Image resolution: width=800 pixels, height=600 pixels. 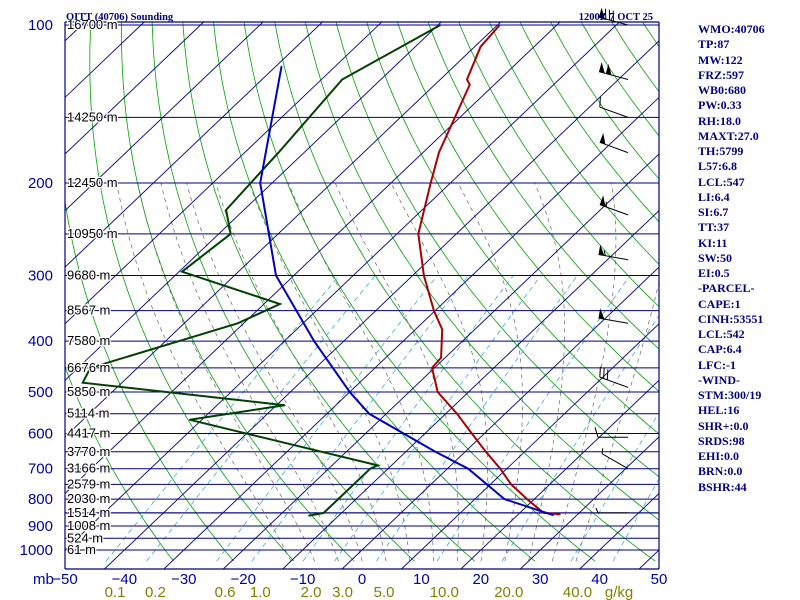 I want to click on index-row: WB0:680, so click(x=722, y=90).